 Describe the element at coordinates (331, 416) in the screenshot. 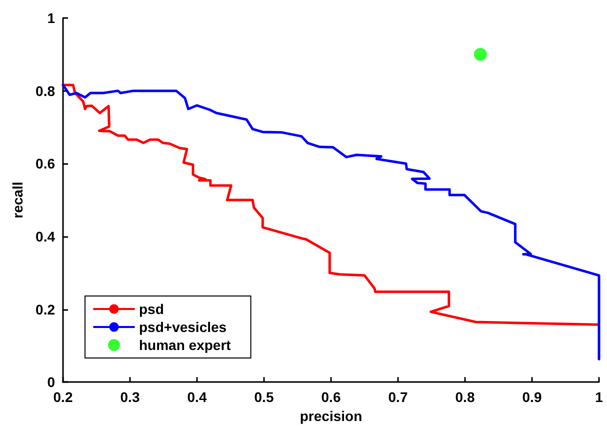

I see `x-axis-title: precision` at that location.